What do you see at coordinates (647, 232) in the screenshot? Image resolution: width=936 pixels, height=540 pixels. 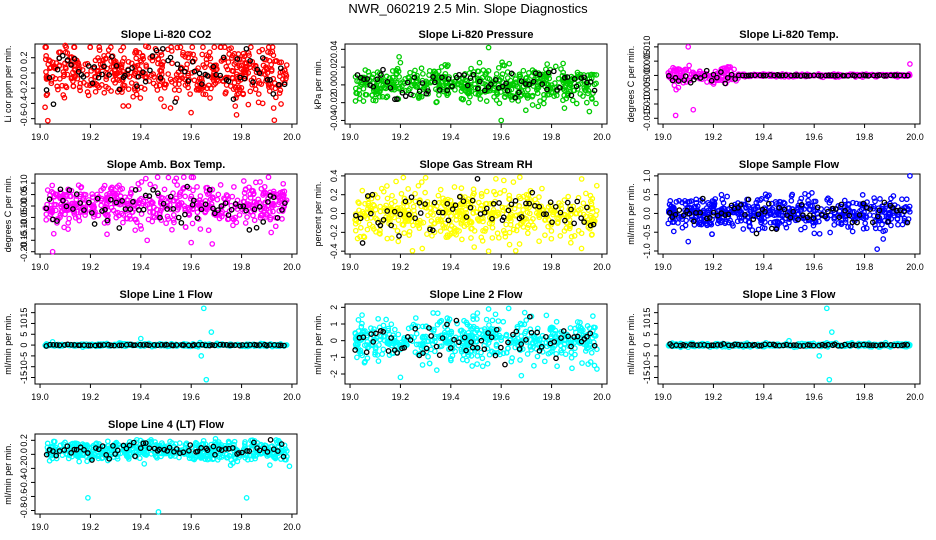 I see `y-tick-label: -0.5` at bounding box center [647, 232].